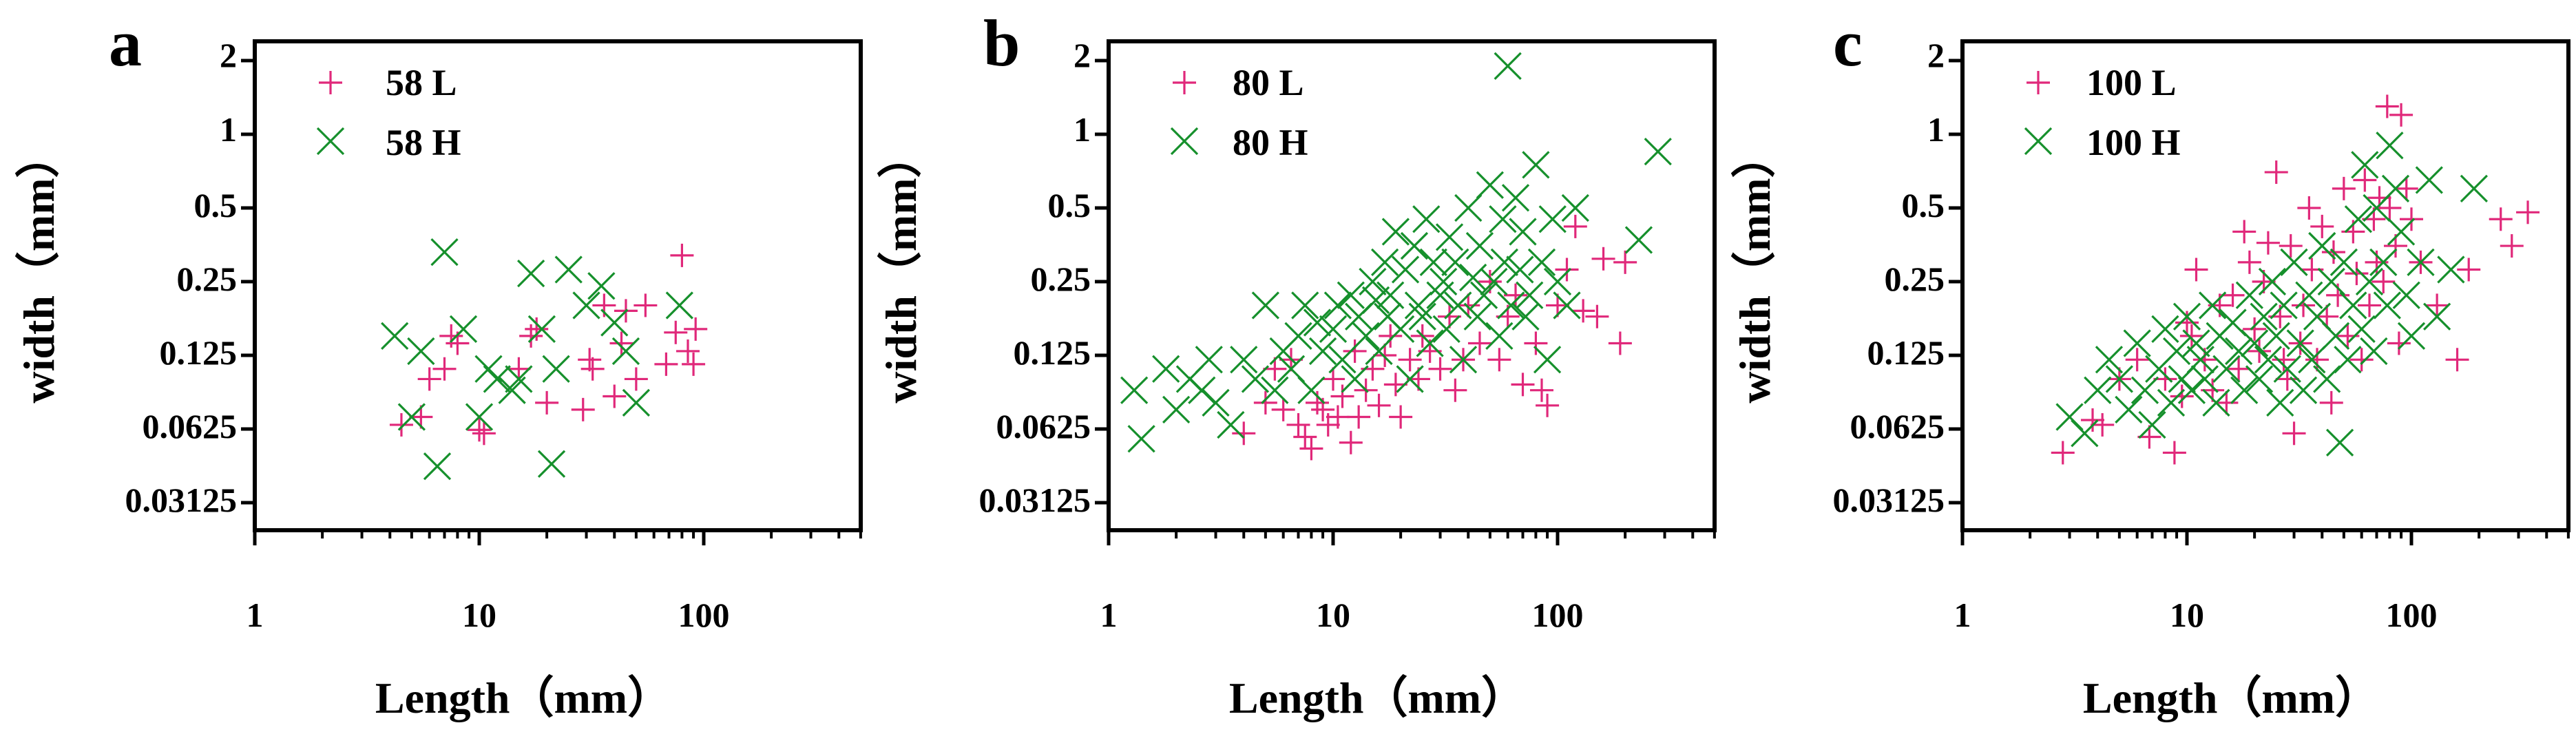 The width and height of the screenshot is (2576, 743). I want to click on panel-a-ytick-2: 0.125, so click(199, 352).